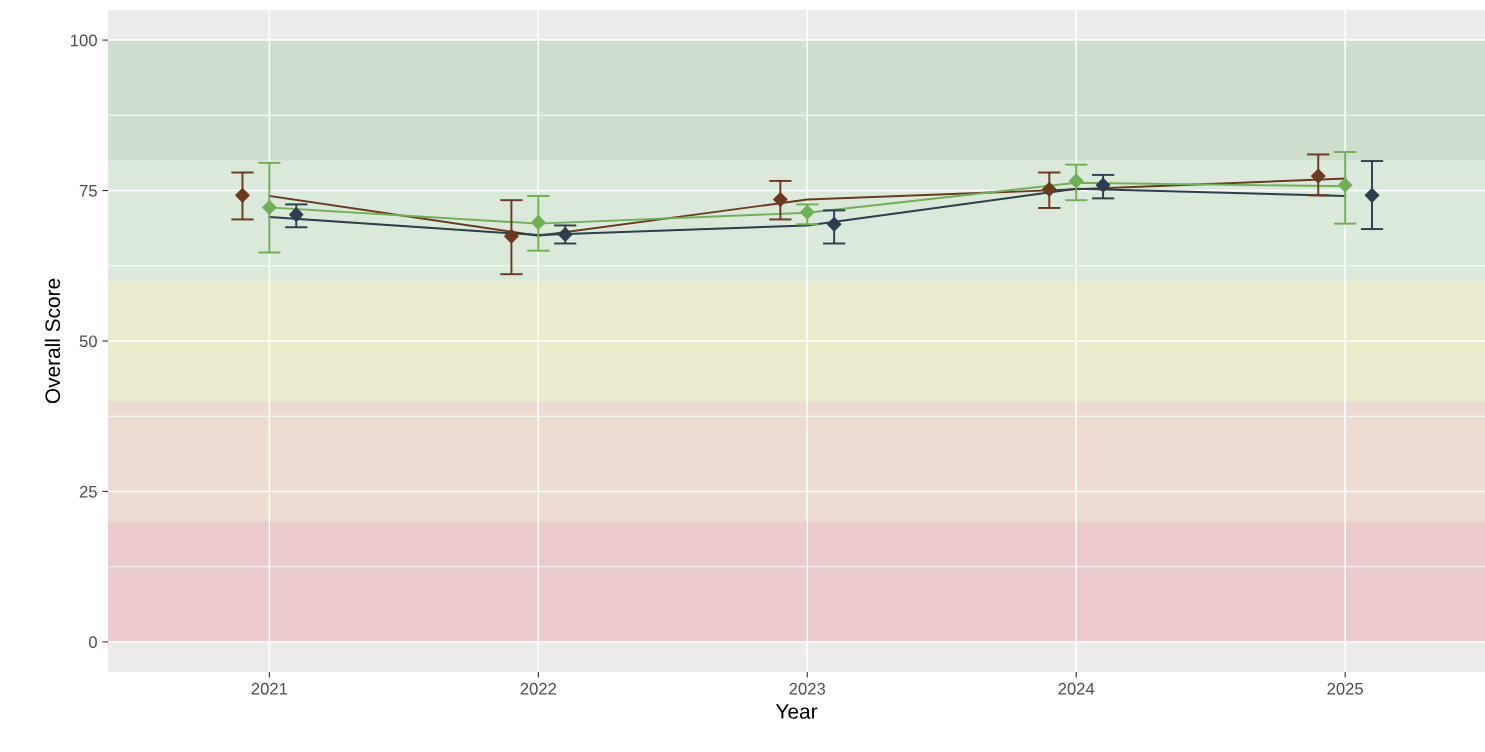  Describe the element at coordinates (88, 341) in the screenshot. I see `y-tick-label: 50` at that location.